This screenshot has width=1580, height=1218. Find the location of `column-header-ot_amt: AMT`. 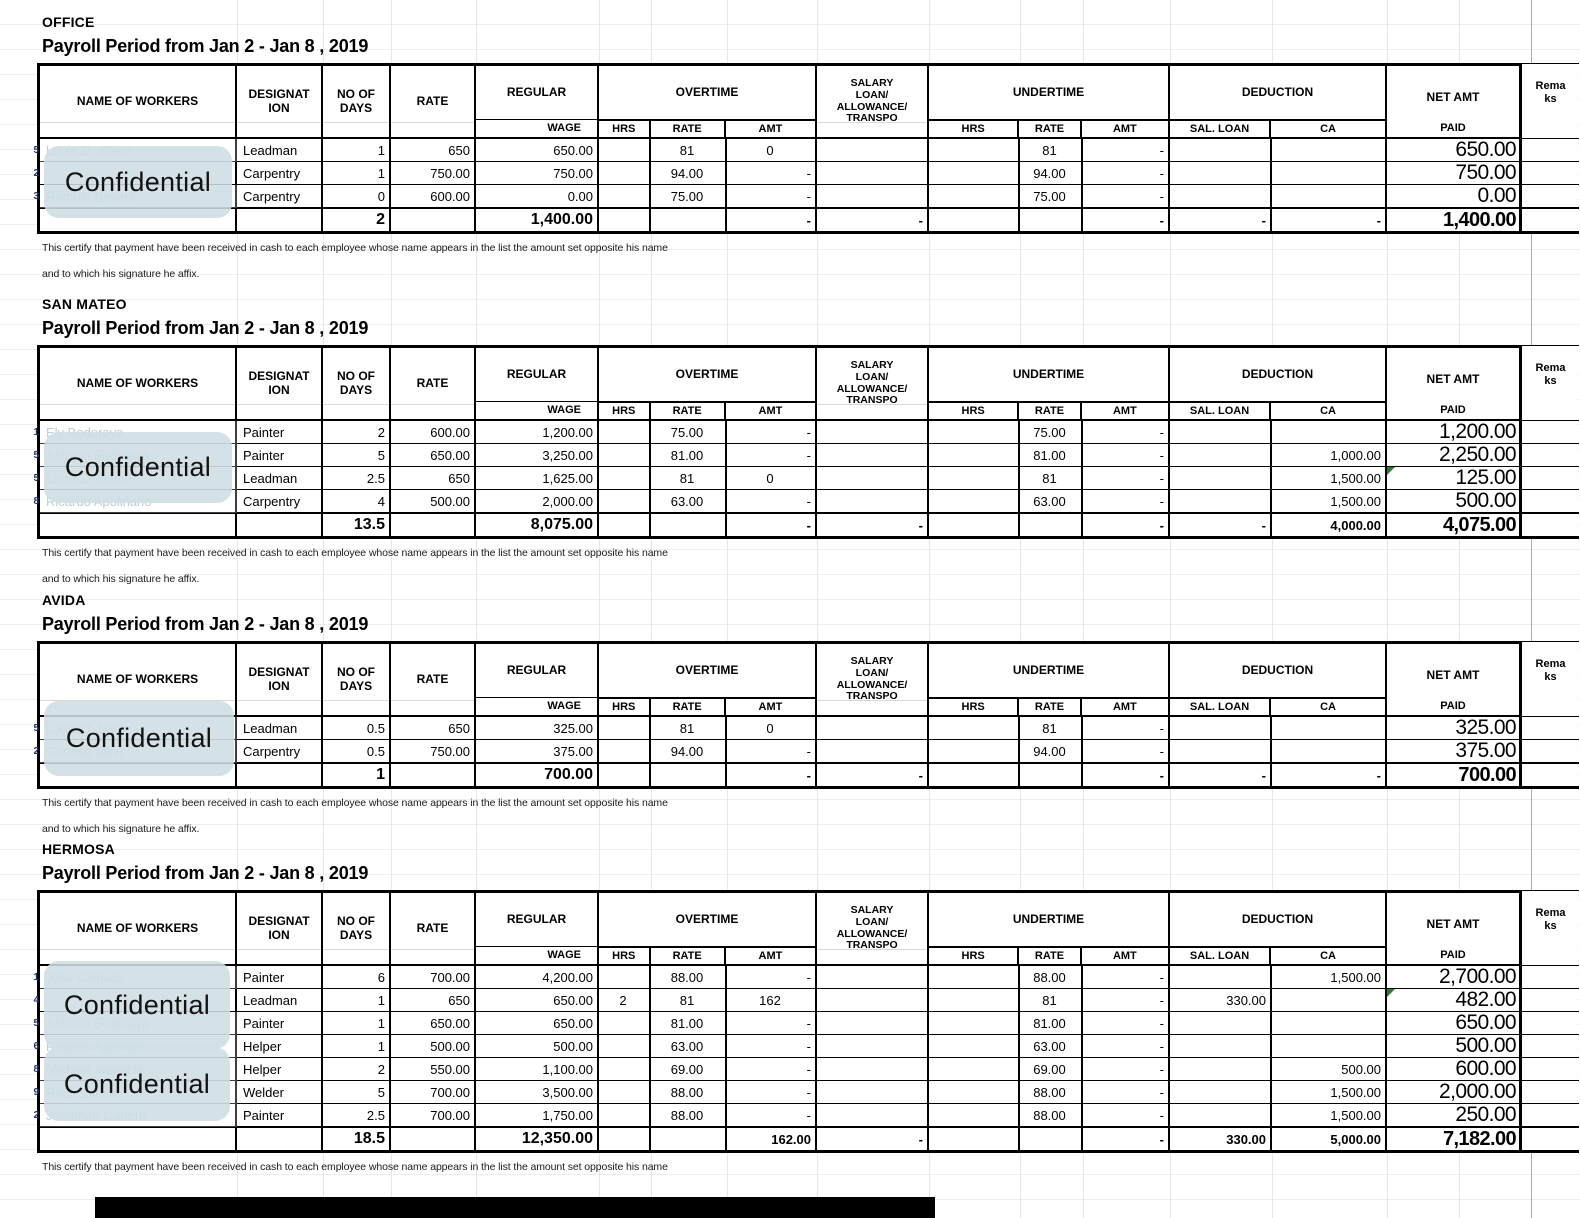

column-header-ot_amt: AMT is located at coordinates (770, 129).